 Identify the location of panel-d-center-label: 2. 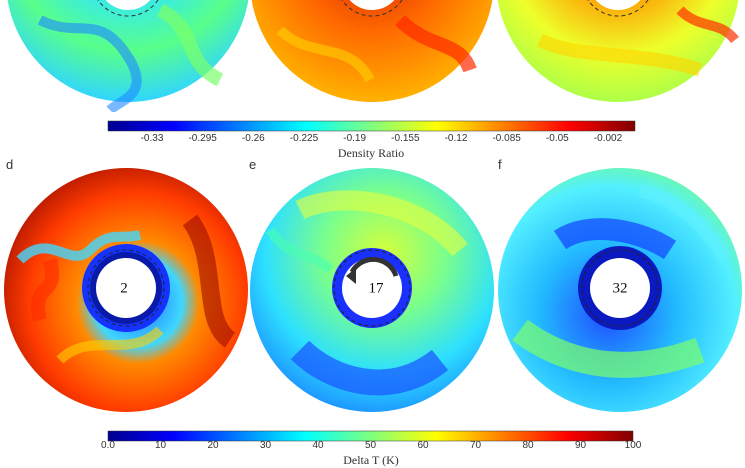
(124, 288).